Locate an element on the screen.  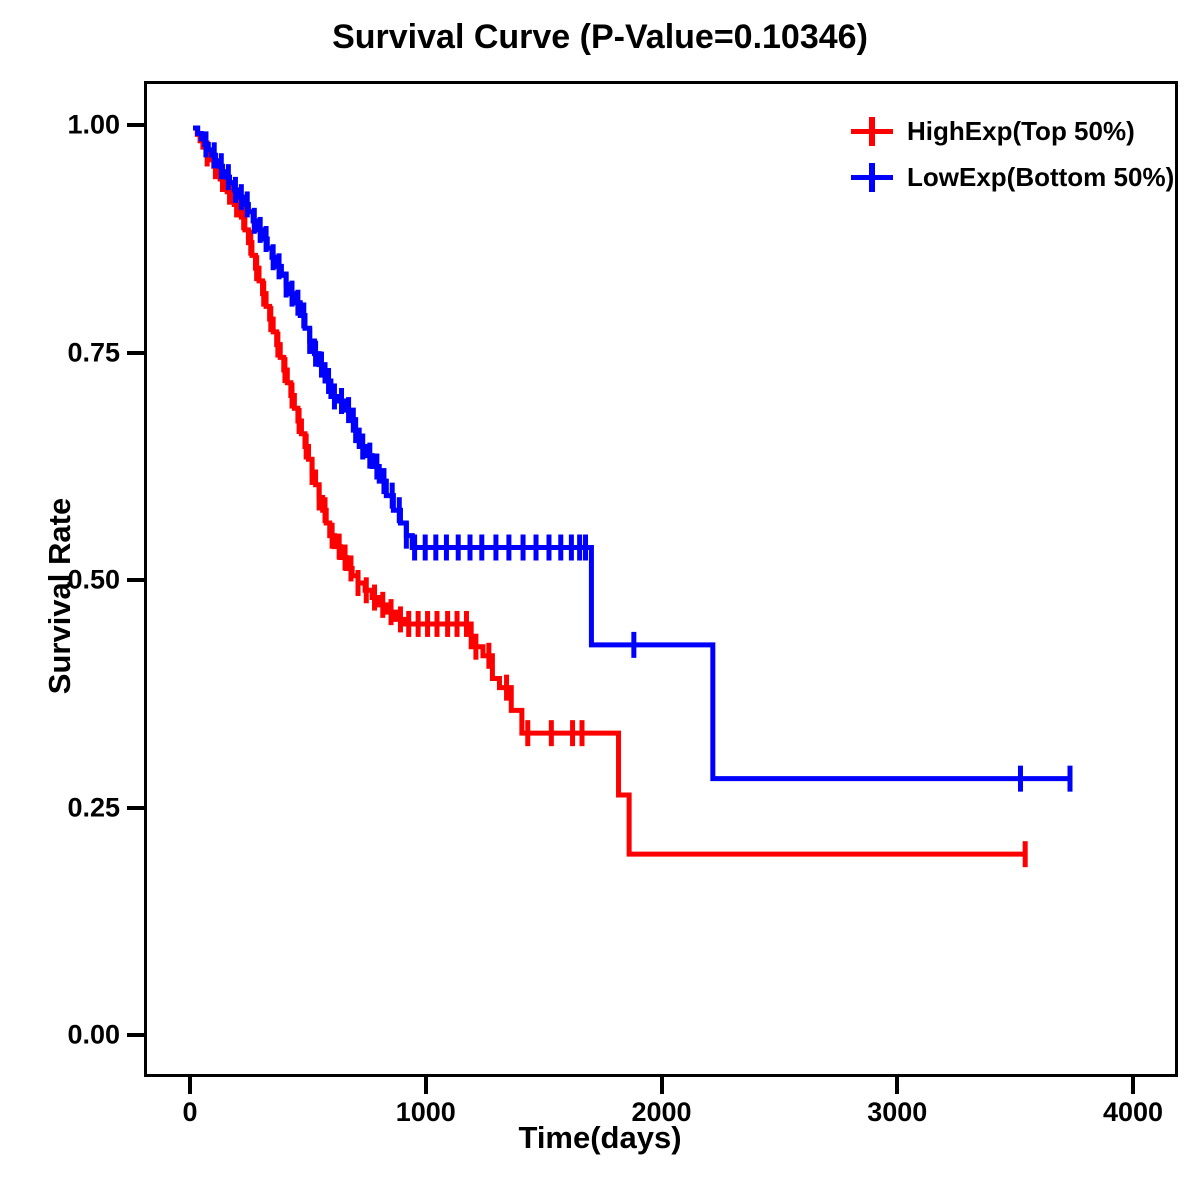
y-tick-label: 0.00 is located at coordinates (93, 1034).